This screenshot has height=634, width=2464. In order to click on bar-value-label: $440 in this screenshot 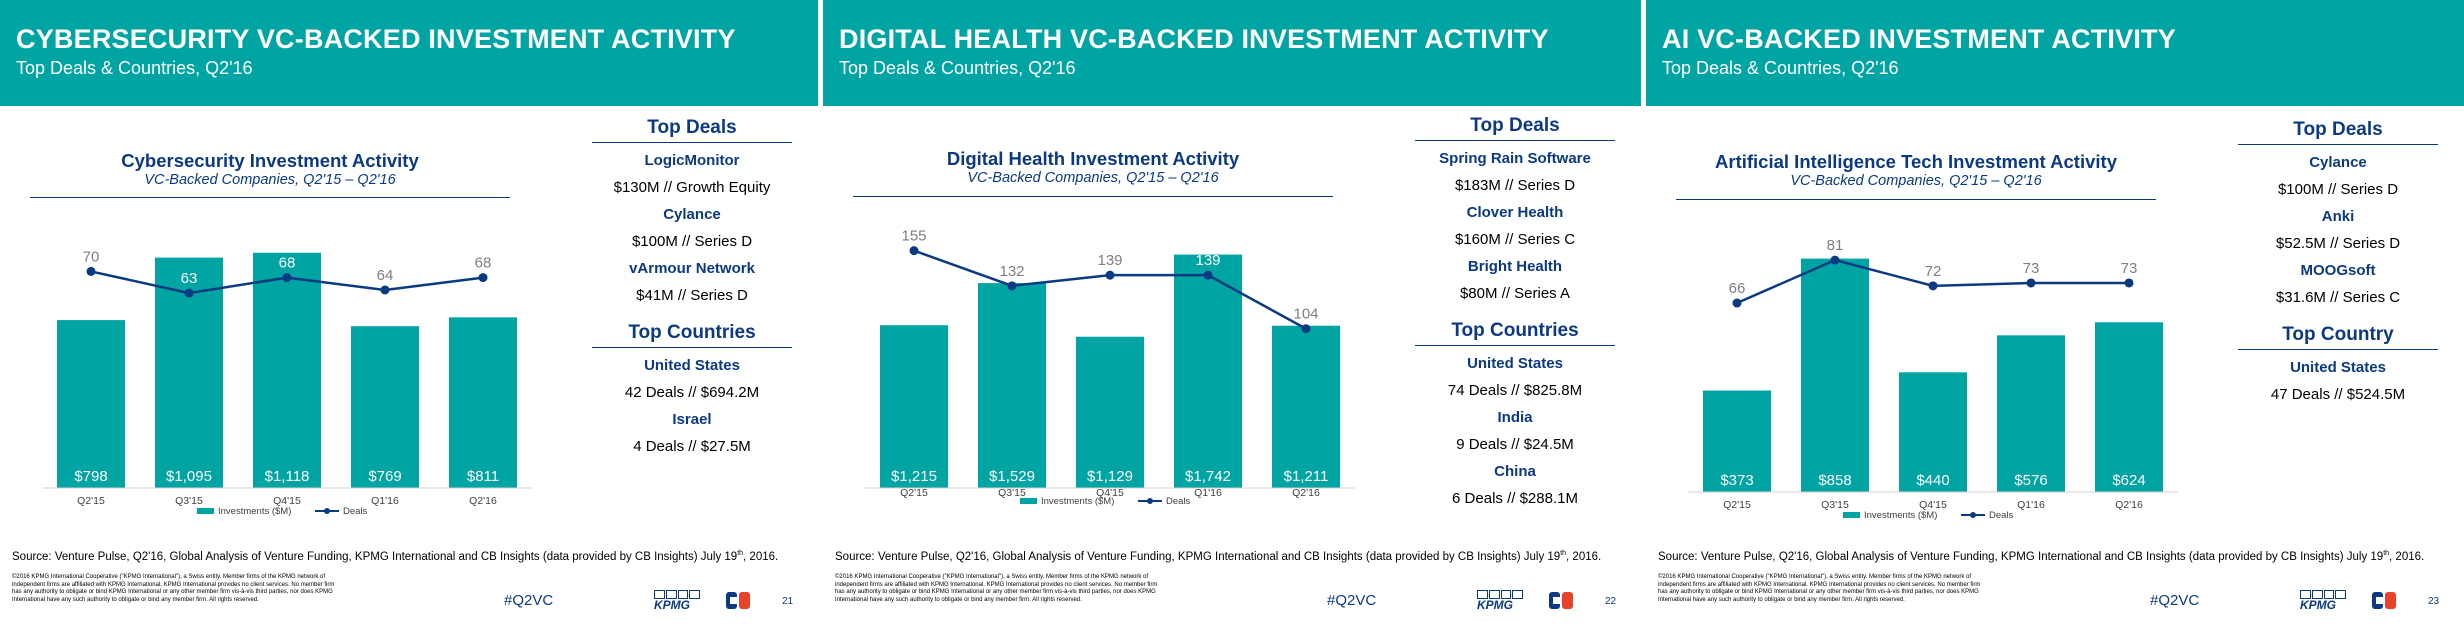, I will do `click(1932, 480)`.